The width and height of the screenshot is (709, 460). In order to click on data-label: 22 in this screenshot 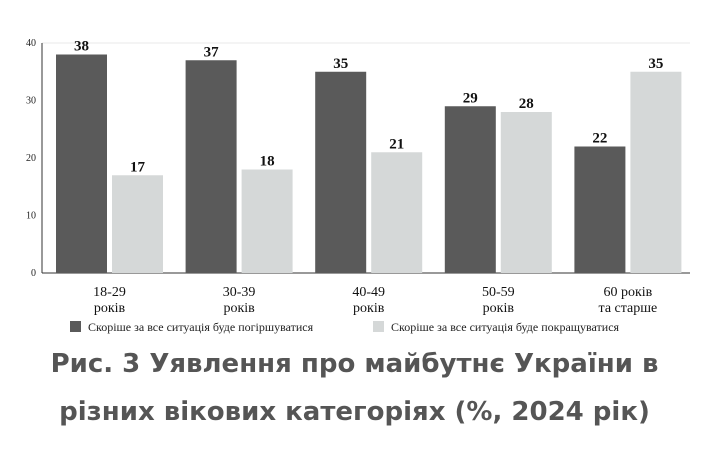, I will do `click(599, 139)`.